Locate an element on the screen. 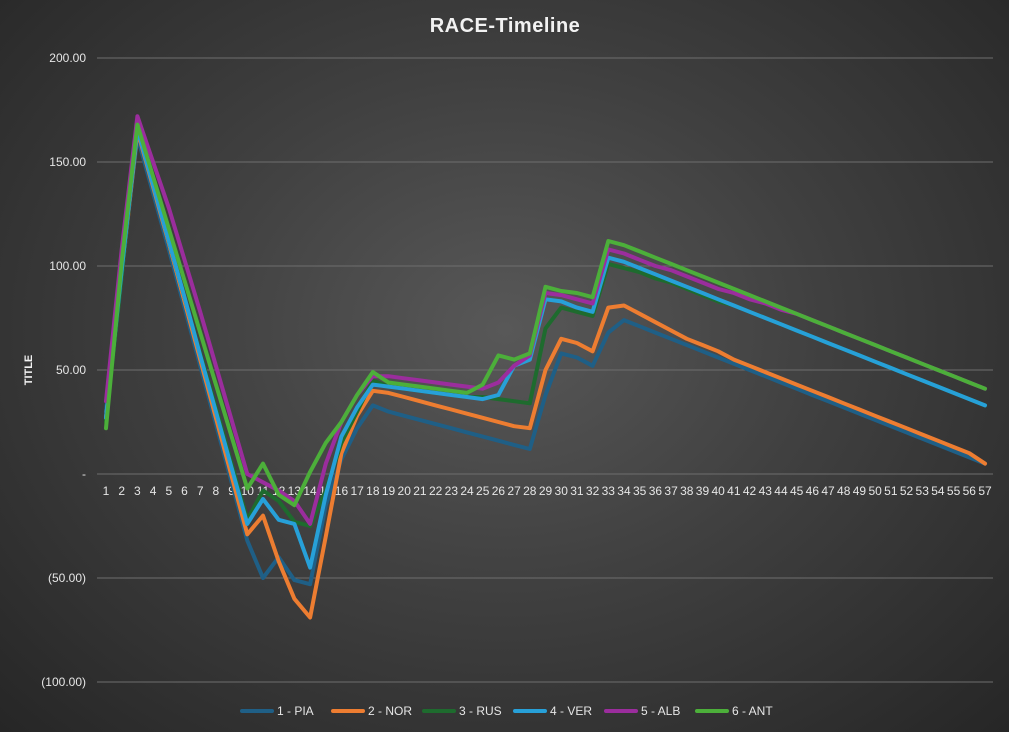  x-tick-label: 34 is located at coordinates (624, 491).